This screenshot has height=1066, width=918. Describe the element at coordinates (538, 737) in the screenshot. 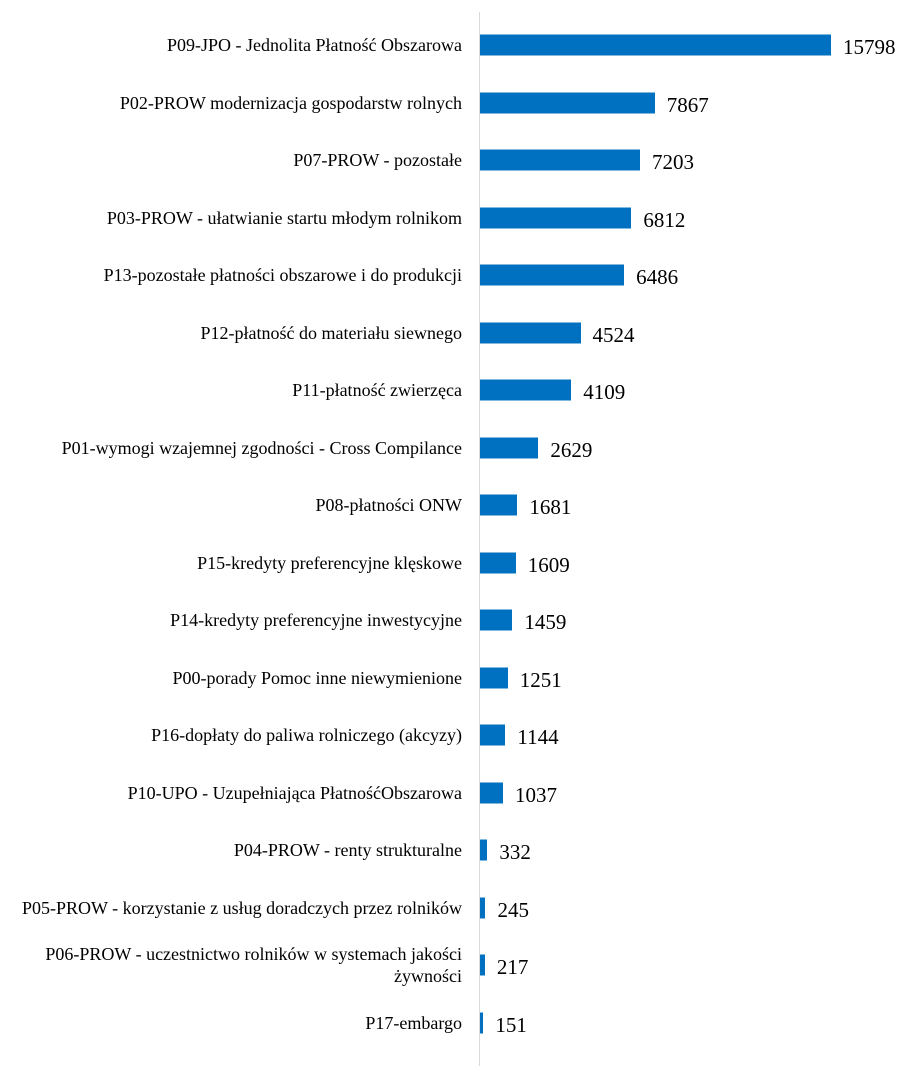

I see `data-label: 1144` at that location.